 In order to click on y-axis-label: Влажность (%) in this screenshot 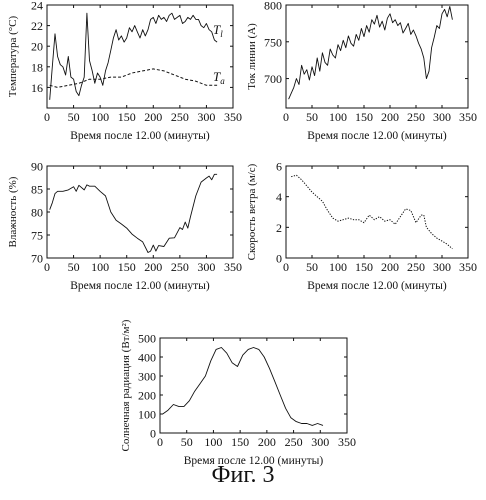, I will do `click(13, 211)`.